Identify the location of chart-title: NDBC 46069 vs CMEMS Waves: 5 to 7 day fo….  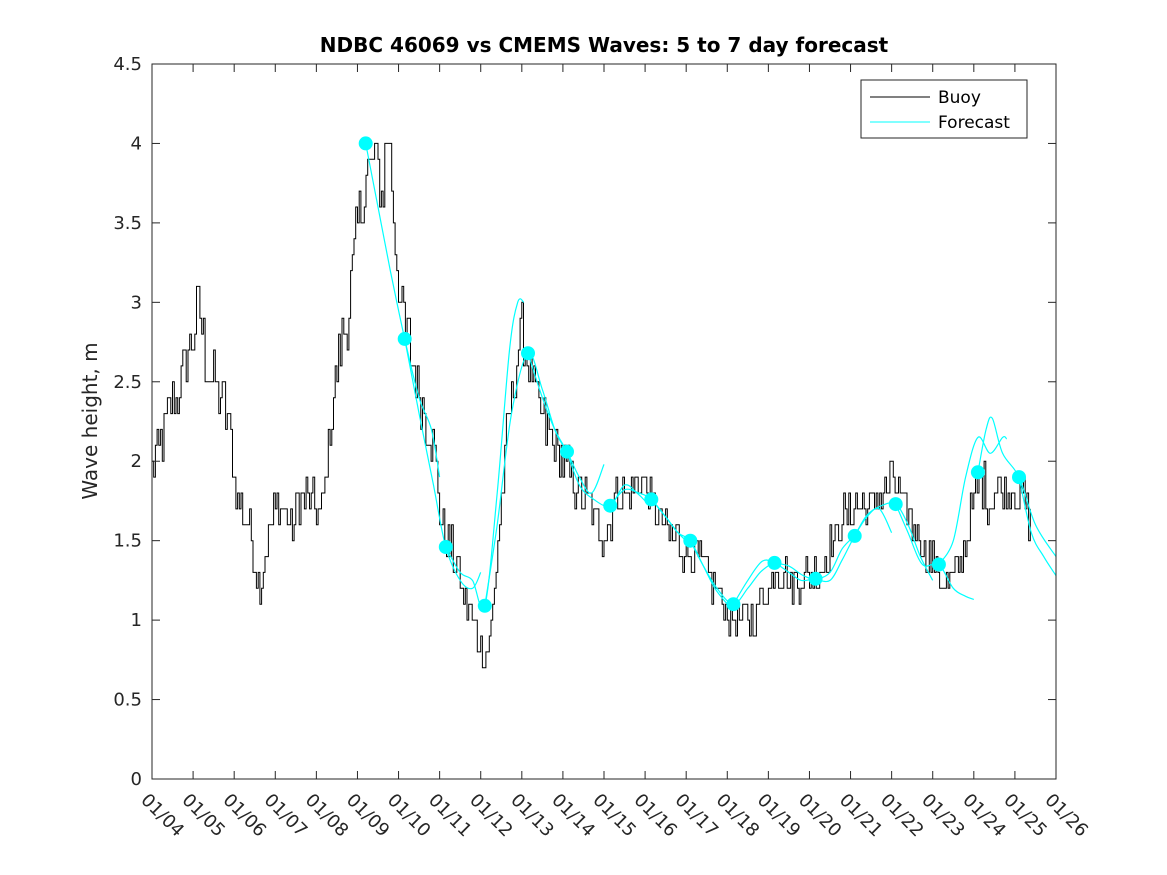
(604, 45).